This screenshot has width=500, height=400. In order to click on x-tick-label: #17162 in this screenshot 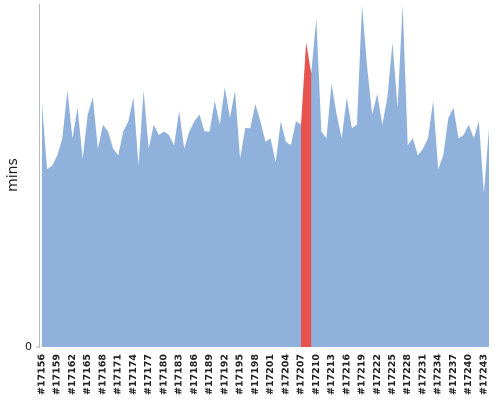, I will do `click(72, 374)`.